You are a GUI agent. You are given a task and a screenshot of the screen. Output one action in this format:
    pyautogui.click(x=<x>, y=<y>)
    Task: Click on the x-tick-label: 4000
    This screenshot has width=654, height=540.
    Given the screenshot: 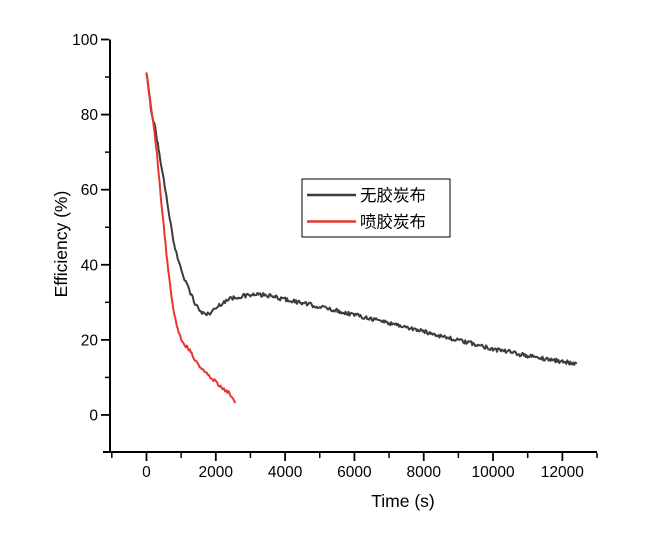 What is the action you would take?
    pyautogui.click(x=285, y=472)
    